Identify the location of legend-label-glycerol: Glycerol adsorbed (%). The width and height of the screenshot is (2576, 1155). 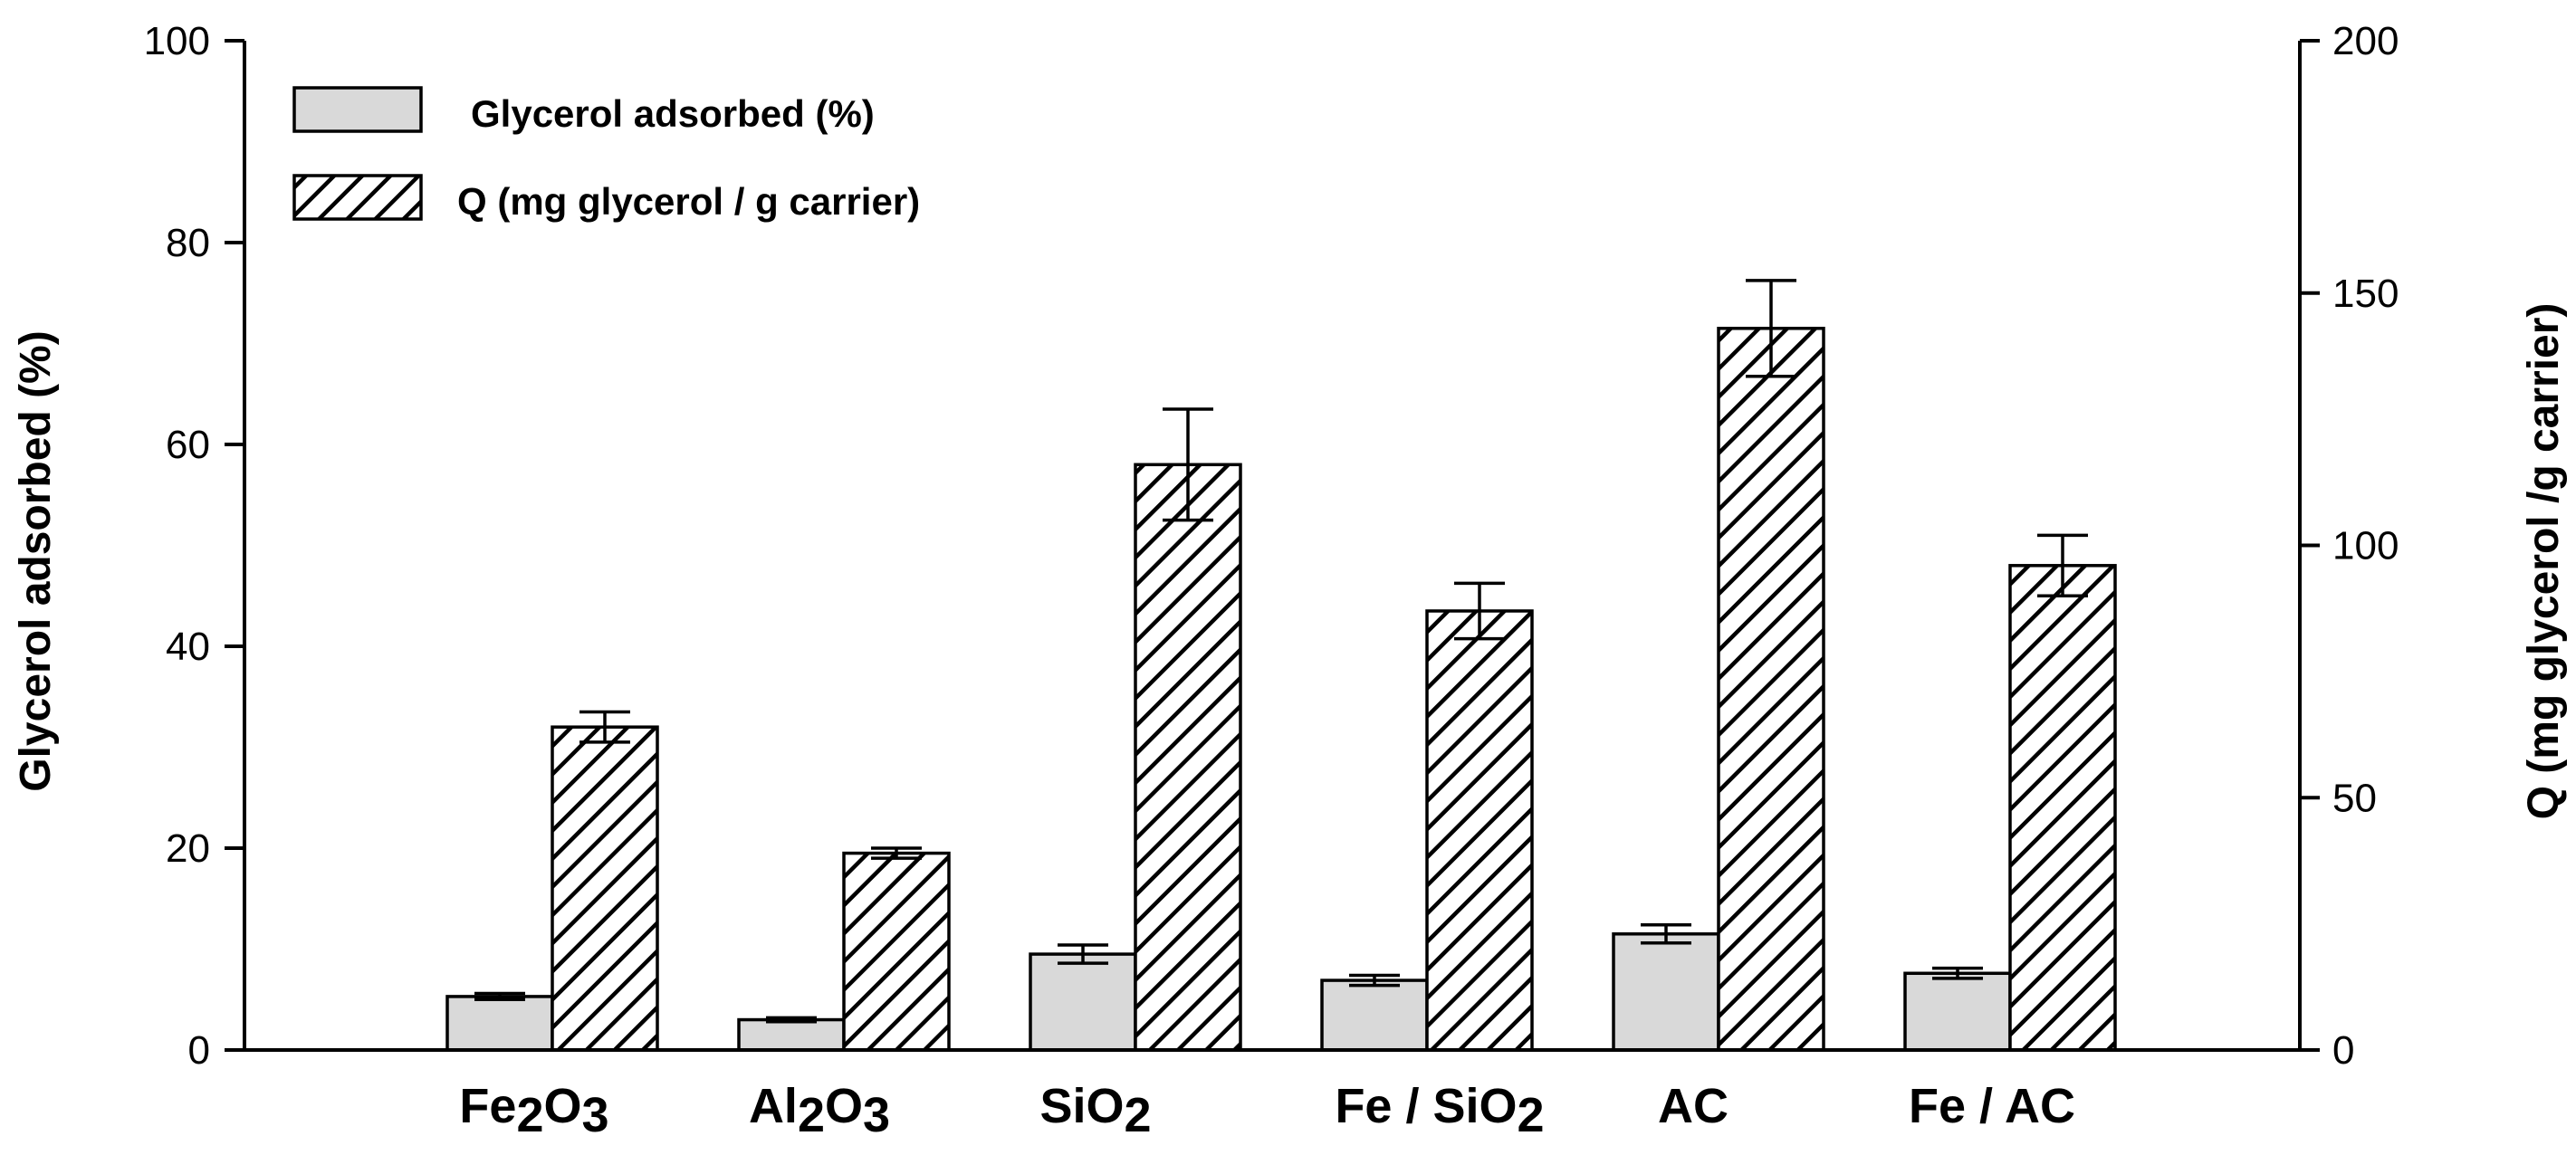
(673, 113).